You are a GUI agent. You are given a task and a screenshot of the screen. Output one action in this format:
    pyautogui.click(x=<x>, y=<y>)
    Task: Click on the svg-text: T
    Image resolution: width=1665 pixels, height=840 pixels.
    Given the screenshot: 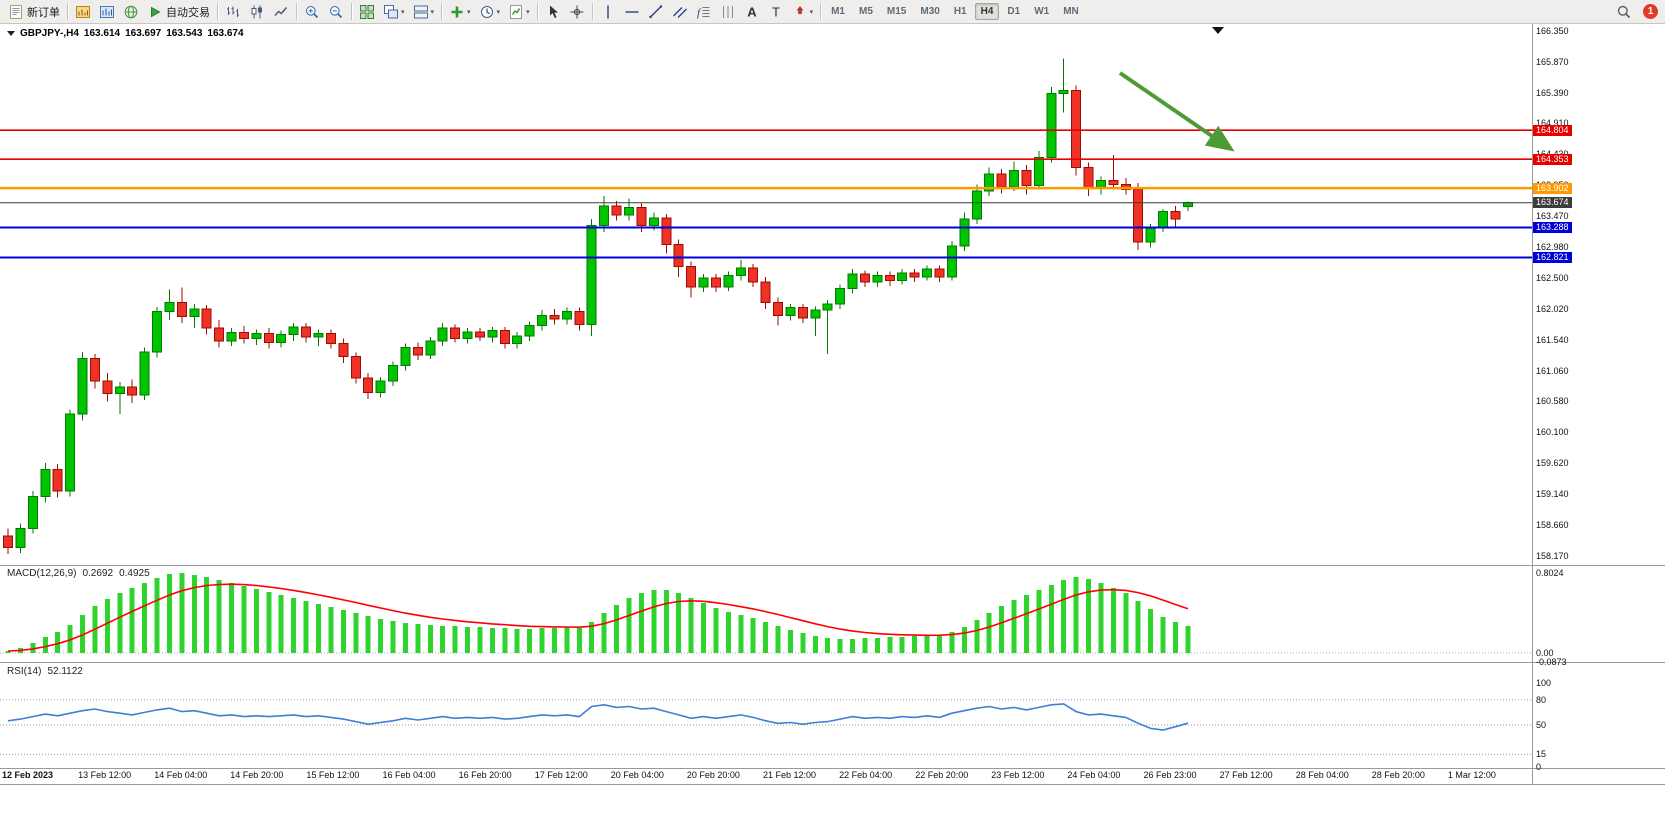 What is the action you would take?
    pyautogui.click(x=776, y=11)
    